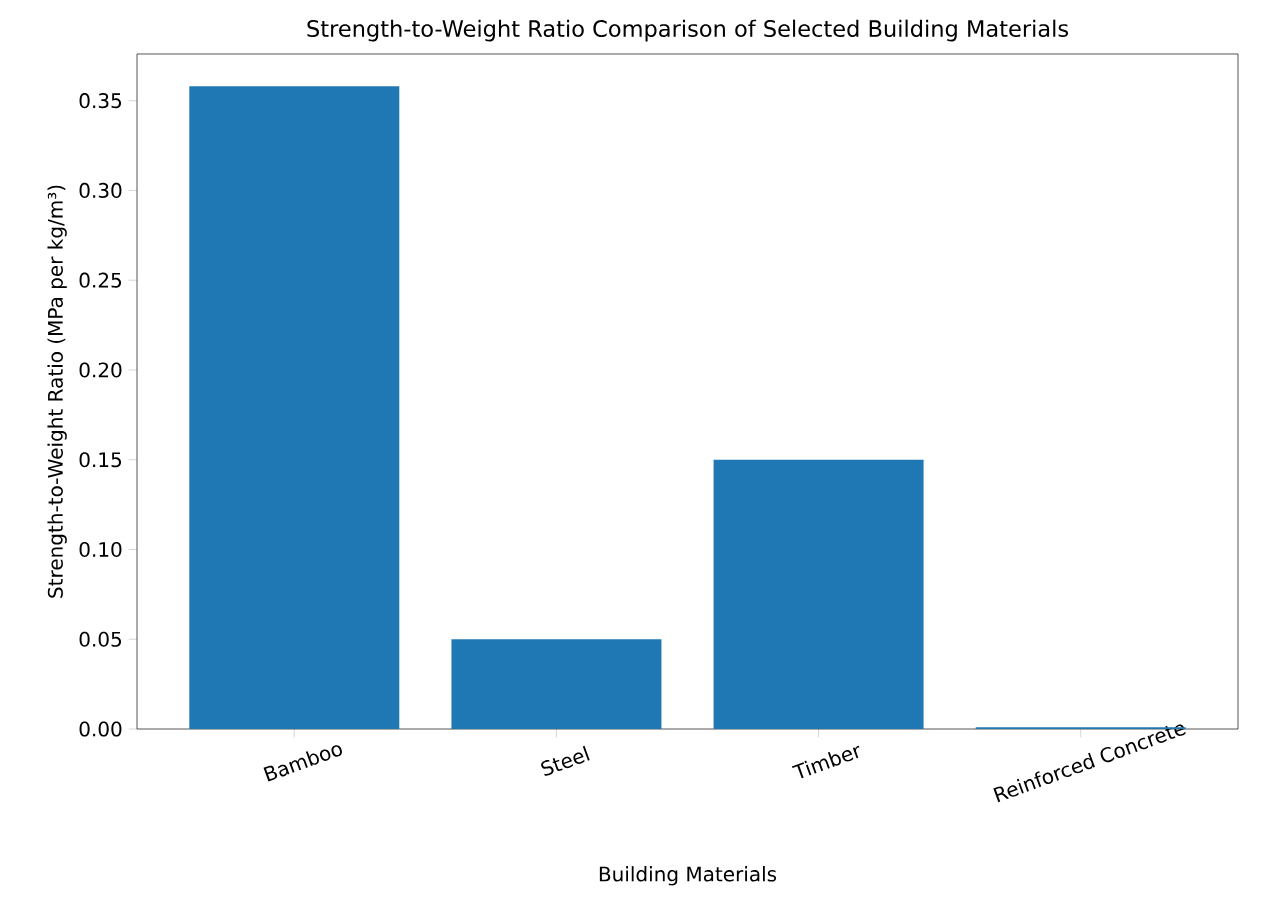  What do you see at coordinates (100, 280) in the screenshot?
I see `y-tick-label: 0.25` at bounding box center [100, 280].